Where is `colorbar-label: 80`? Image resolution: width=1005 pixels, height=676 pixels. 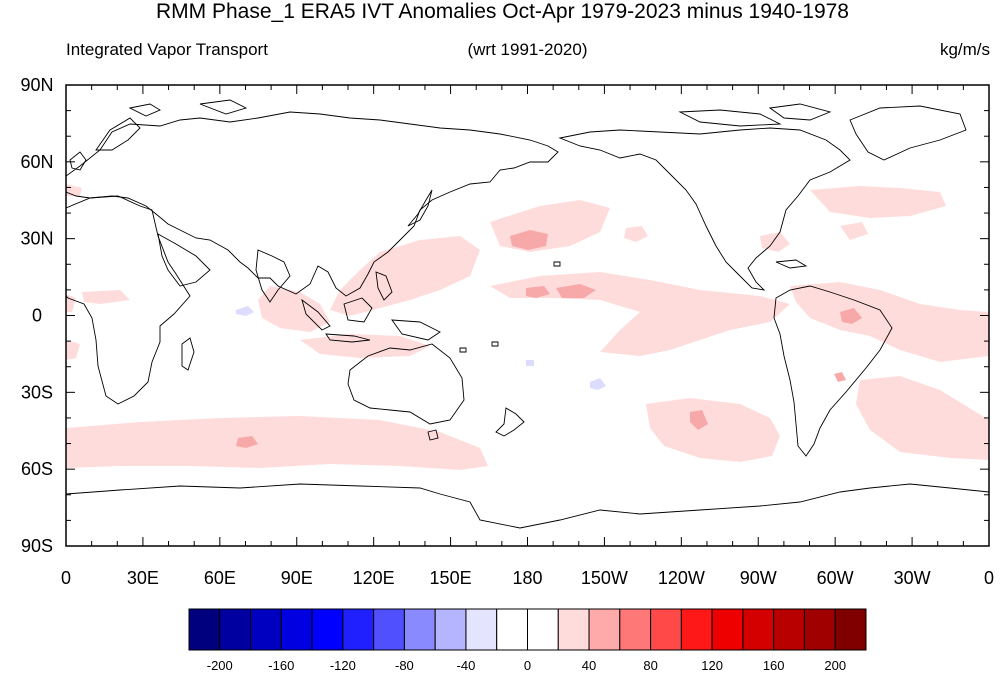
colorbar-label: 80 is located at coordinates (650, 665).